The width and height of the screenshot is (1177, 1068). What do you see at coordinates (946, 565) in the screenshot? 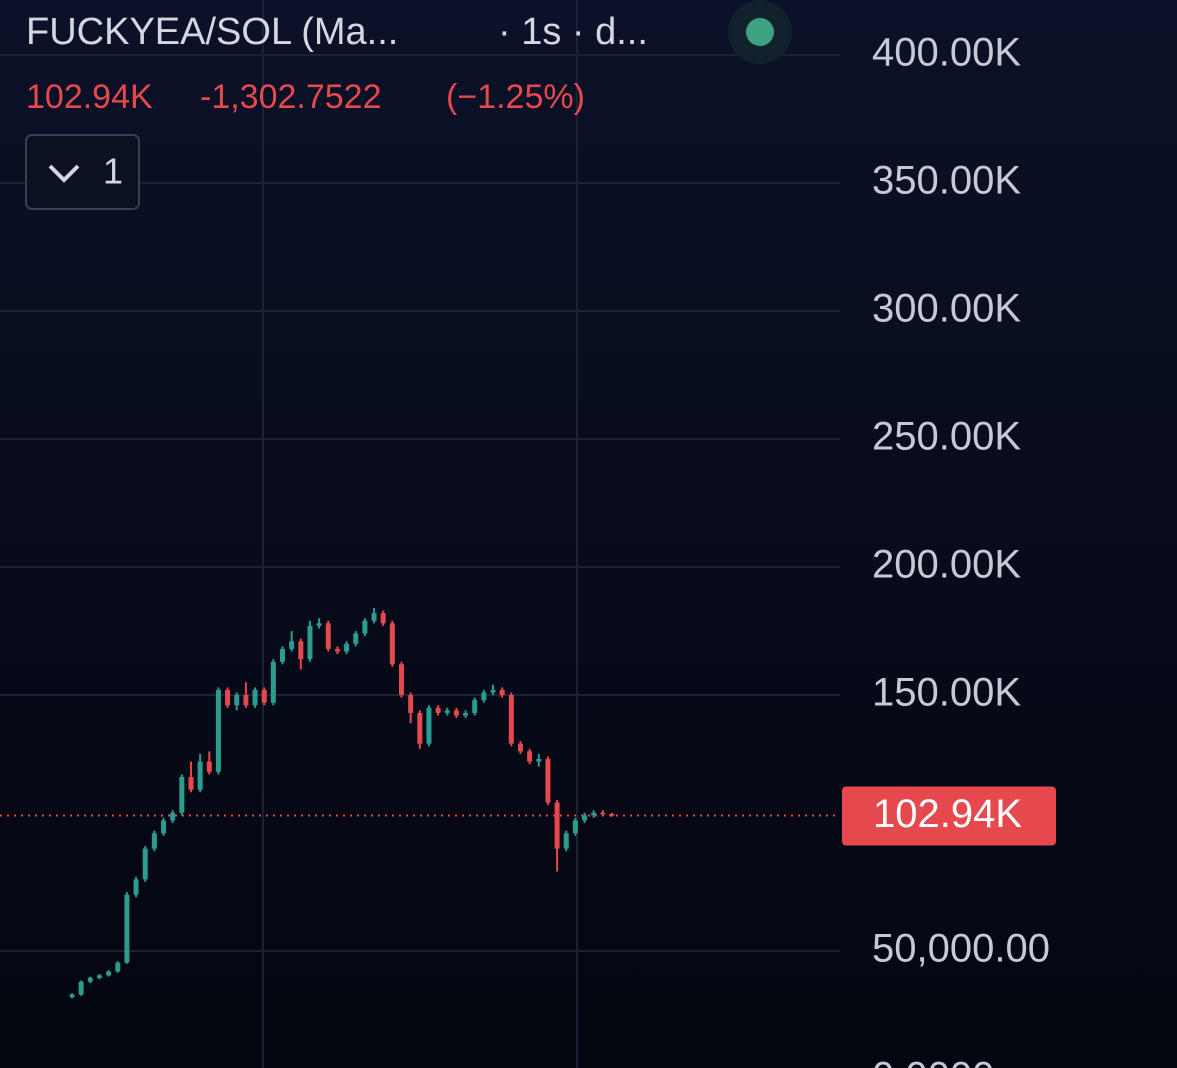
I see `y-tick-label: 200.00K` at bounding box center [946, 565].